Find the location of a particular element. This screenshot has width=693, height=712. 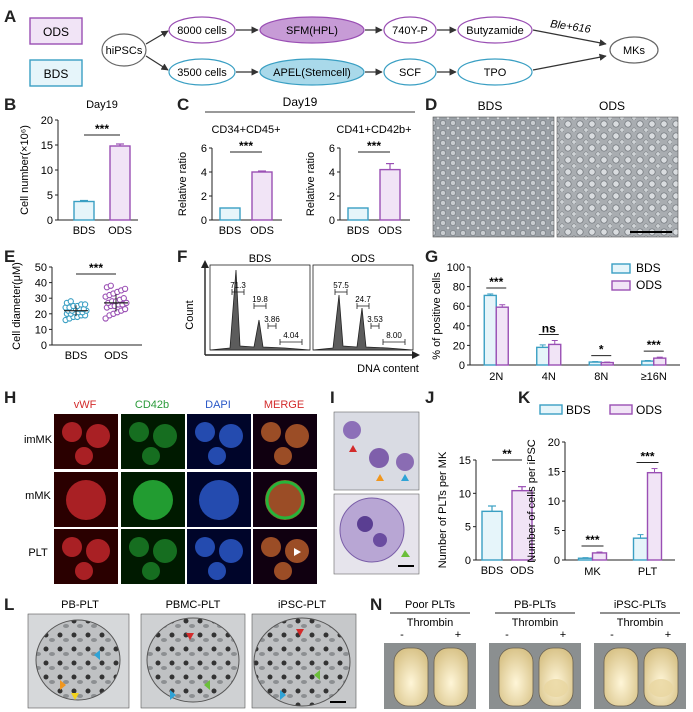

gate-label: 19.8 is located at coordinates (260, 299).